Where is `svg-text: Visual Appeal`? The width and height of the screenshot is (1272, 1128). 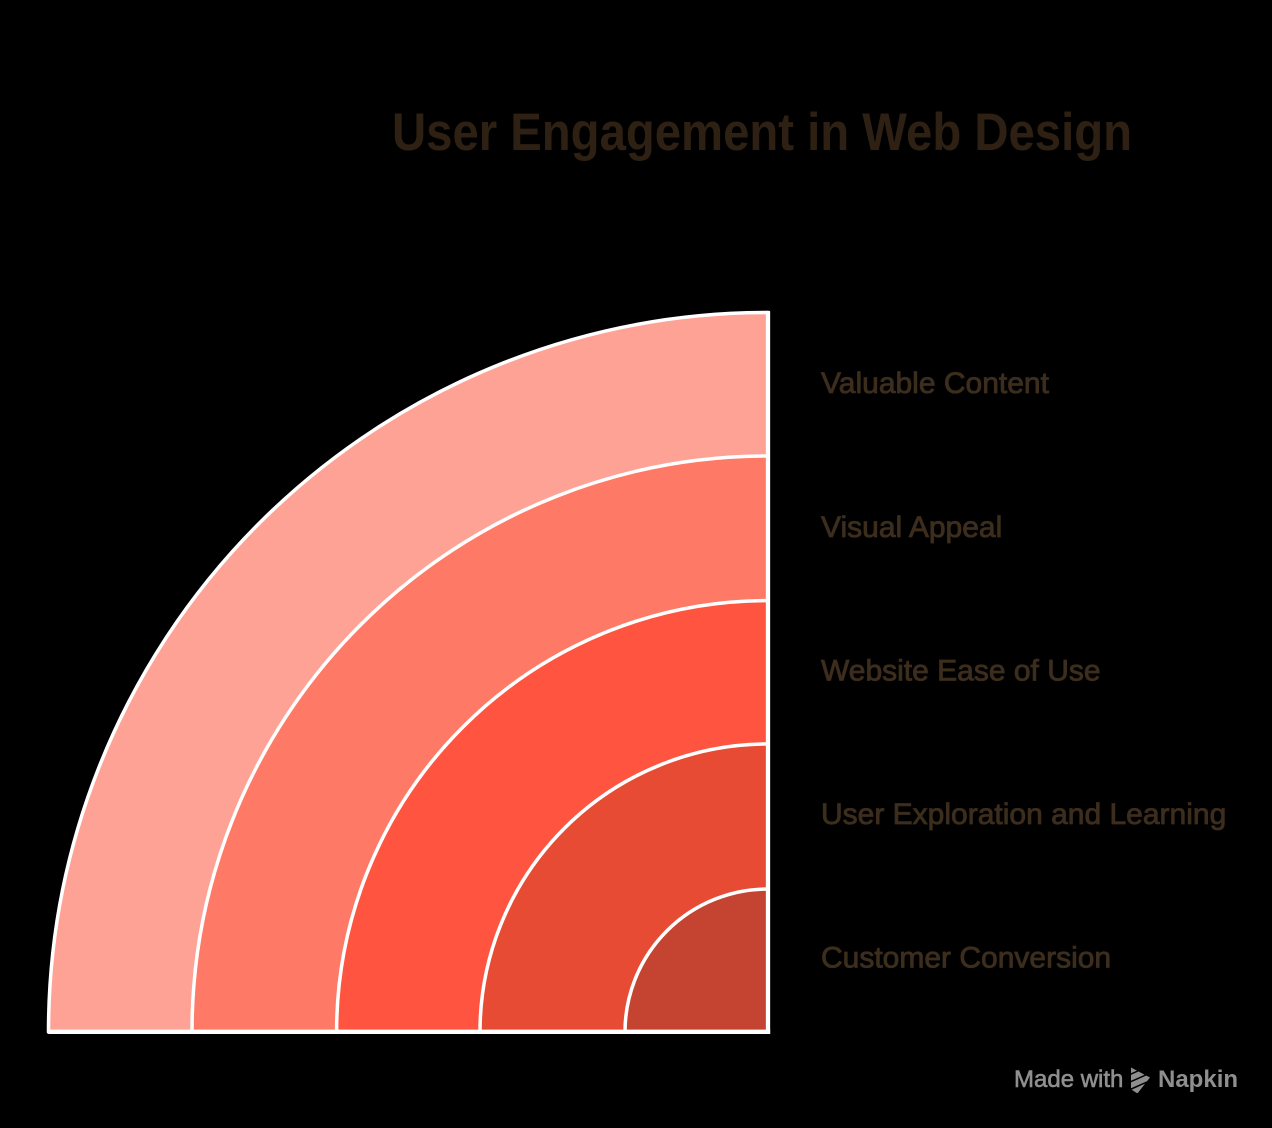
svg-text: Visual Appeal is located at coordinates (911, 527).